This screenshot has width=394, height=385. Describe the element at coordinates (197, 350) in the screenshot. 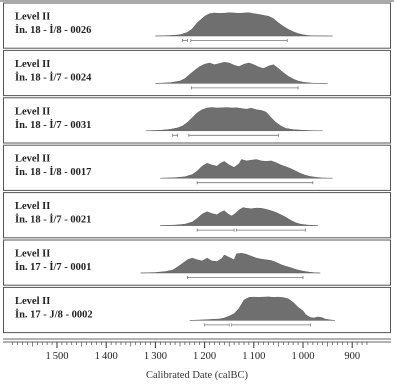

I see `x-axis: 1 500 1 400 1 300 1 200 1 100 1 000 900` at that location.